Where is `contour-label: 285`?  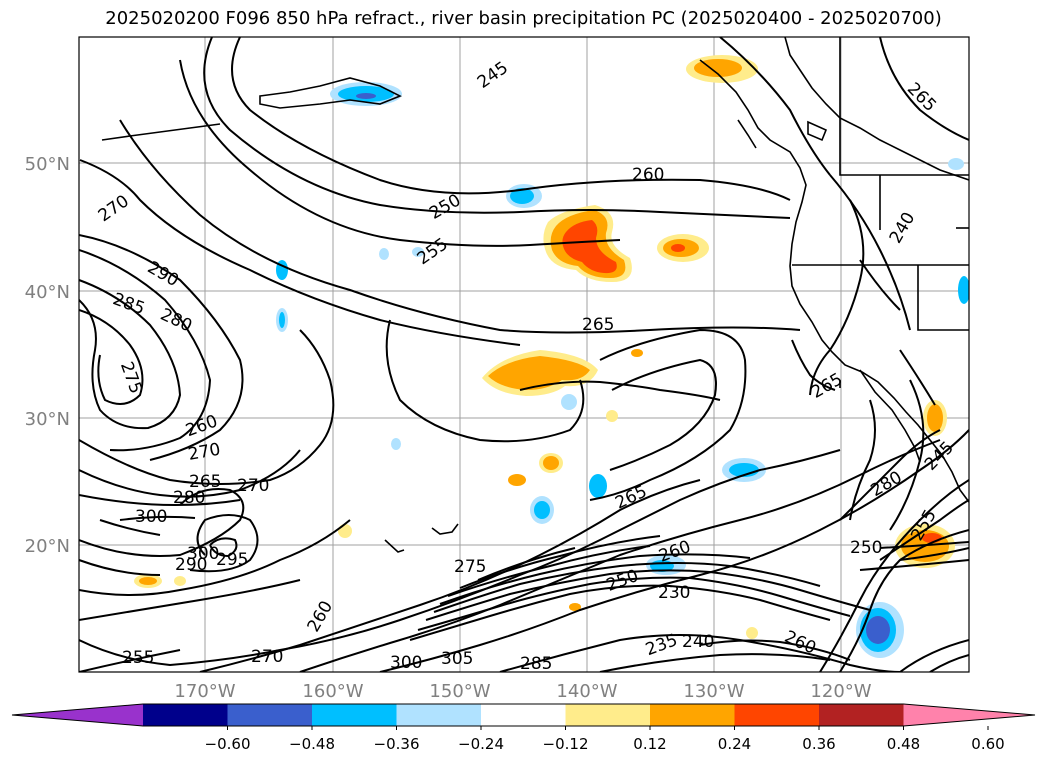
contour-label: 285 is located at coordinates (536, 664).